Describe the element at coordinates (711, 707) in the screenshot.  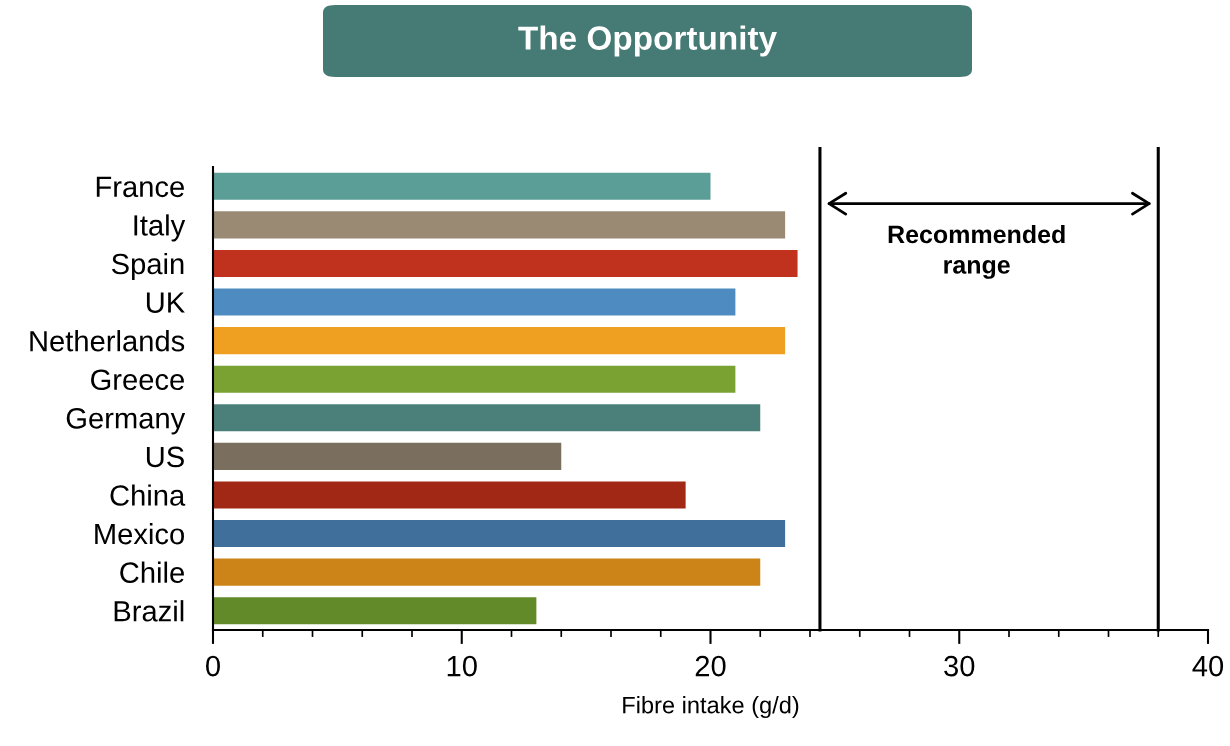
I see `x-axis-title: Fibre intake (g/d)` at that location.